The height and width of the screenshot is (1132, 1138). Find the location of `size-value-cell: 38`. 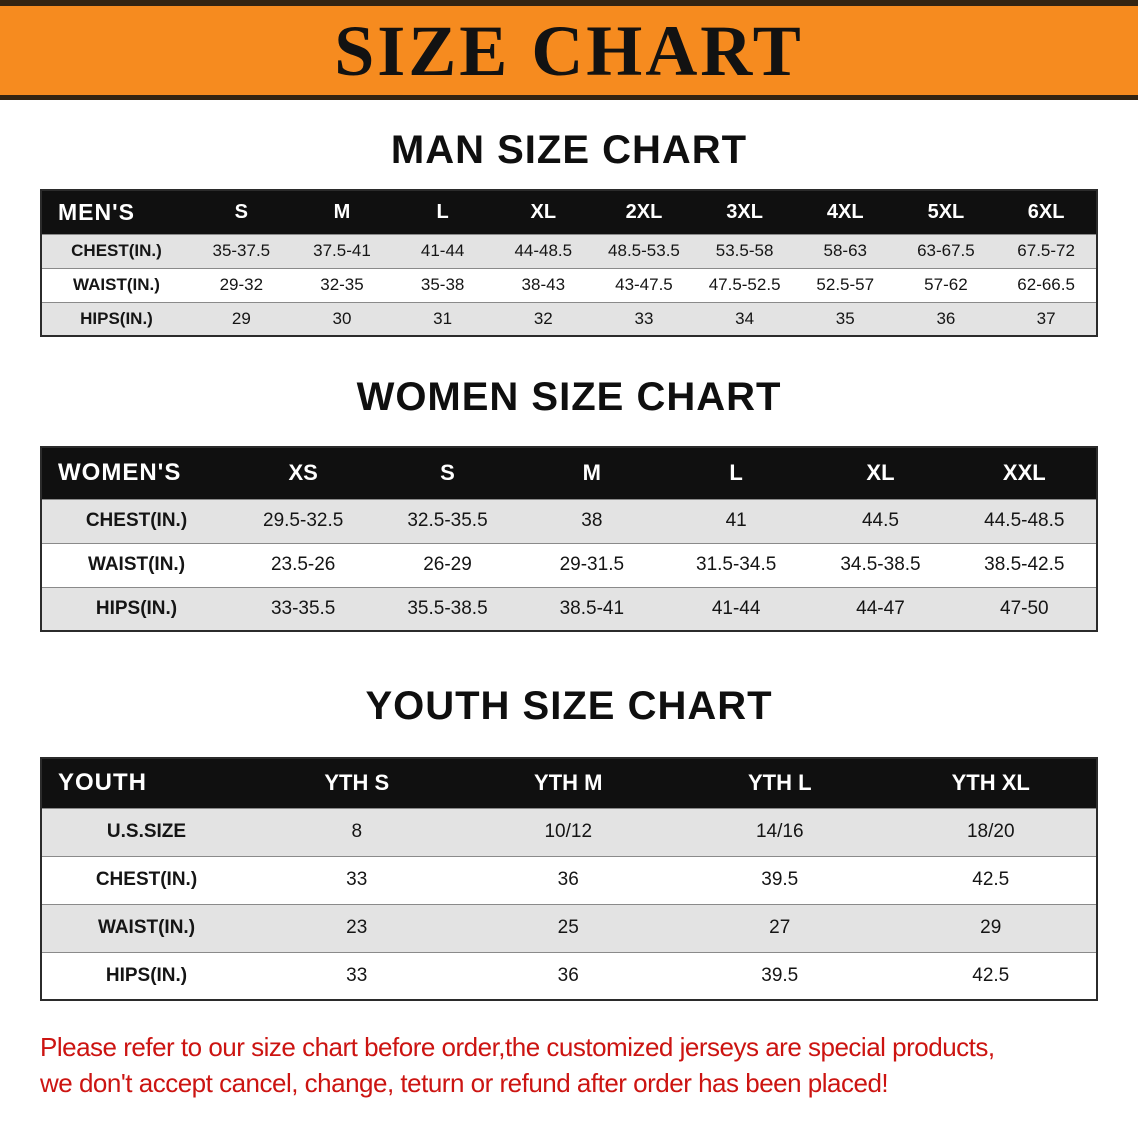

size-value-cell: 38 is located at coordinates (591, 520).